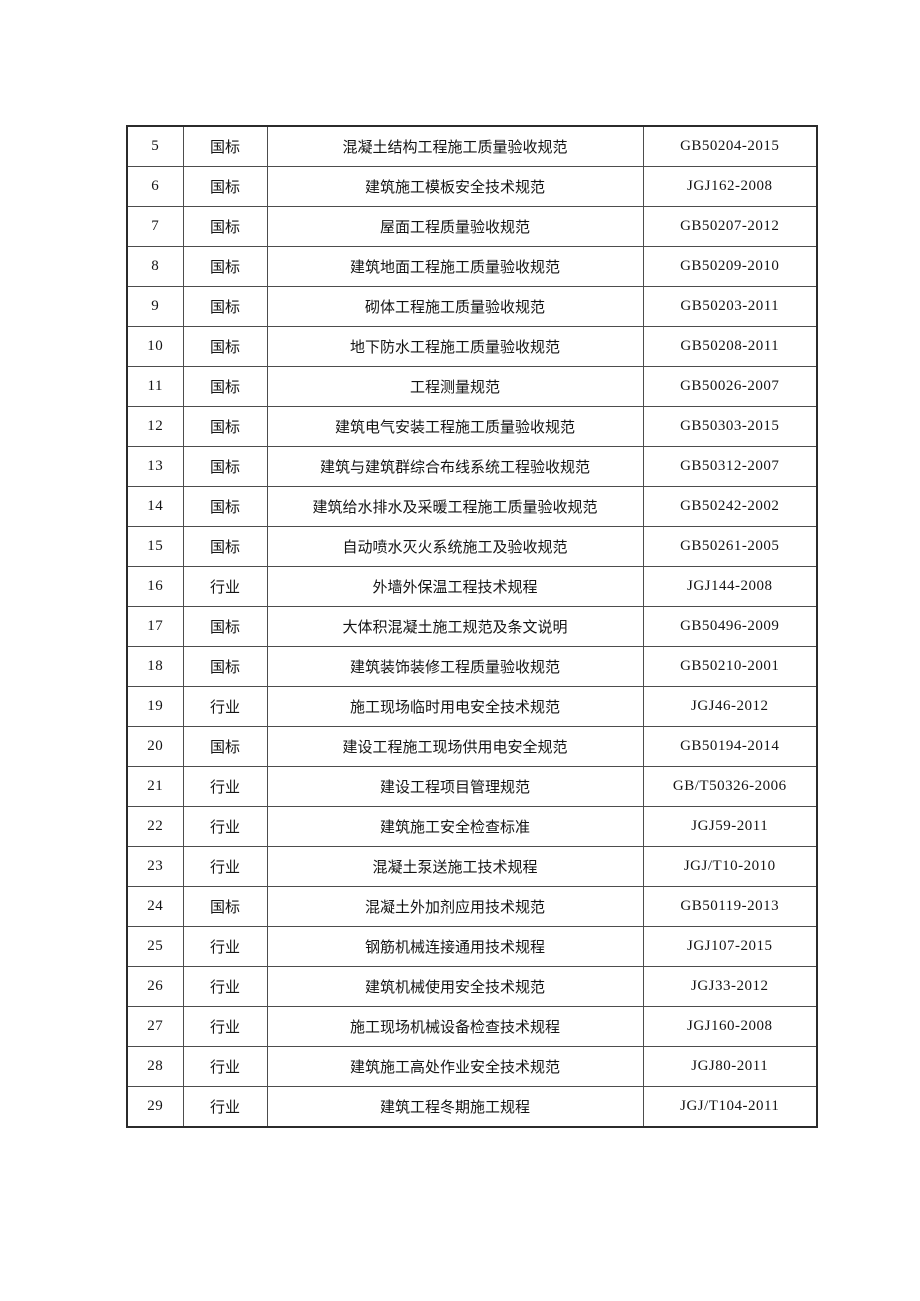 This screenshot has height=1301, width=920. I want to click on standard-code-cell: GB50208-2011, so click(730, 346).